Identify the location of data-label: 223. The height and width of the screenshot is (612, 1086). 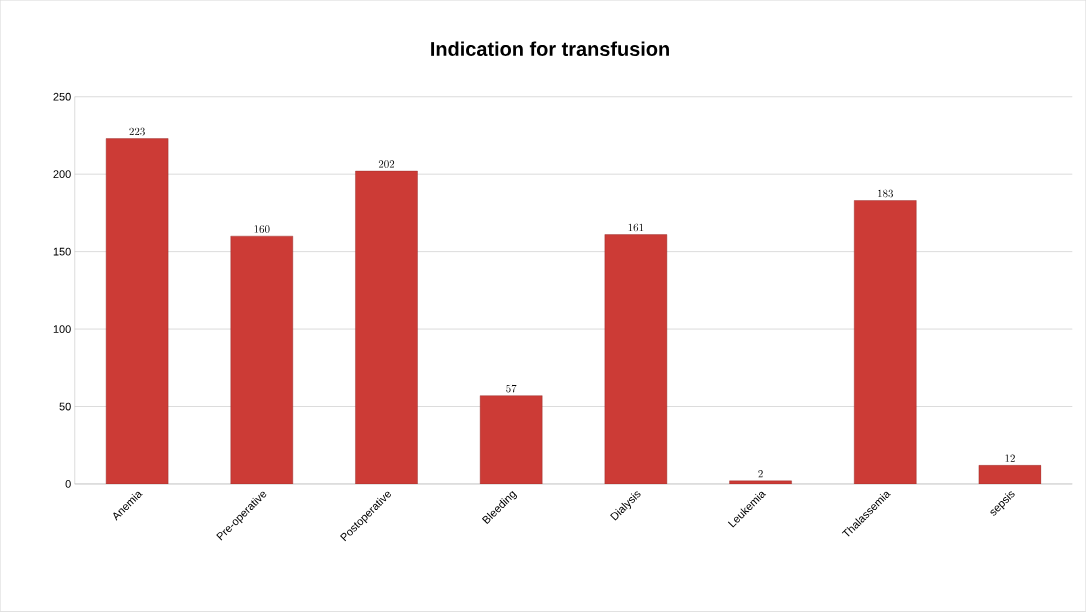
(137, 131).